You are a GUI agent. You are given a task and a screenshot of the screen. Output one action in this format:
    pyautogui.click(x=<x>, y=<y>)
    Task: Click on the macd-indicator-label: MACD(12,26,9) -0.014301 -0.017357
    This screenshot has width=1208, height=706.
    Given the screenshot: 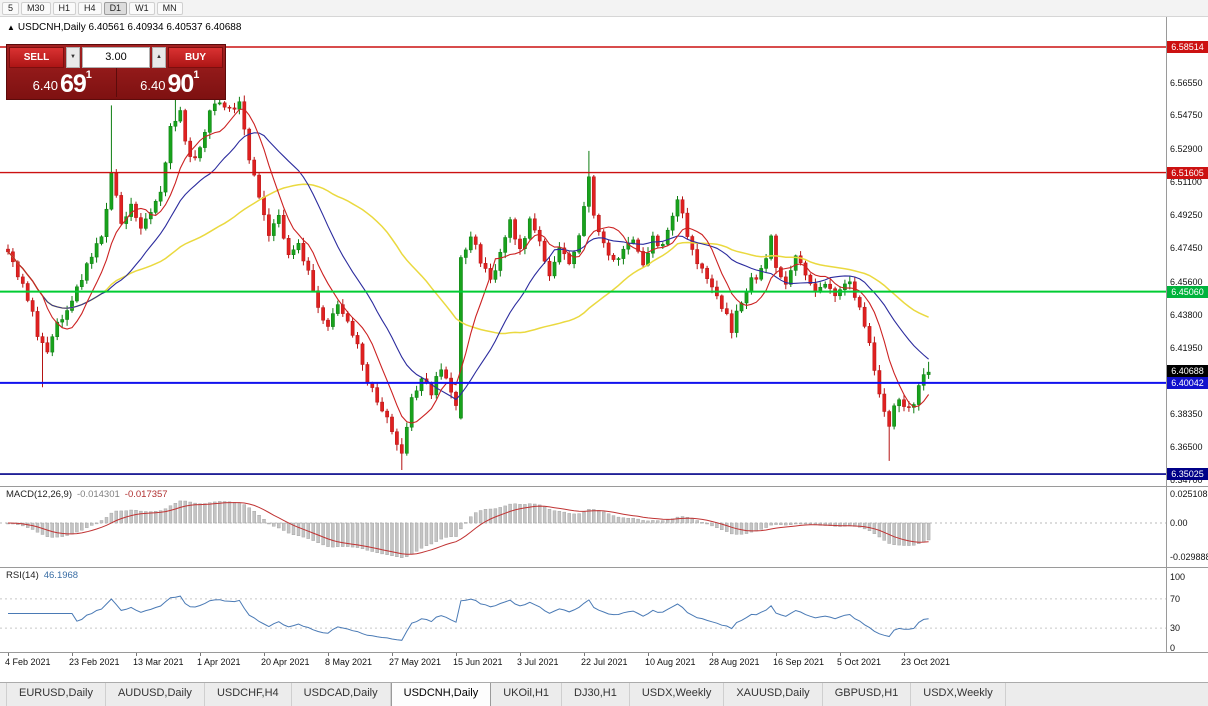 What is the action you would take?
    pyautogui.click(x=87, y=494)
    